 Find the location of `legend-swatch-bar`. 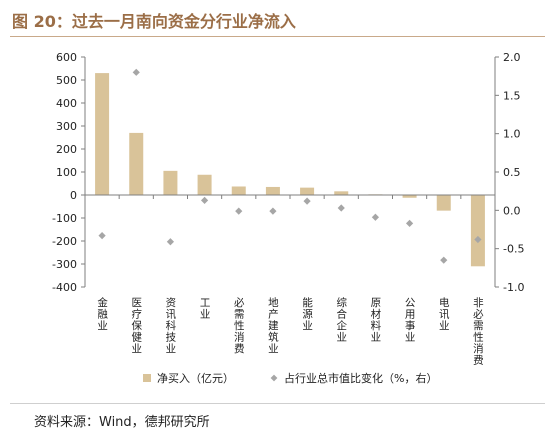

legend-swatch-bar is located at coordinates (147, 378).